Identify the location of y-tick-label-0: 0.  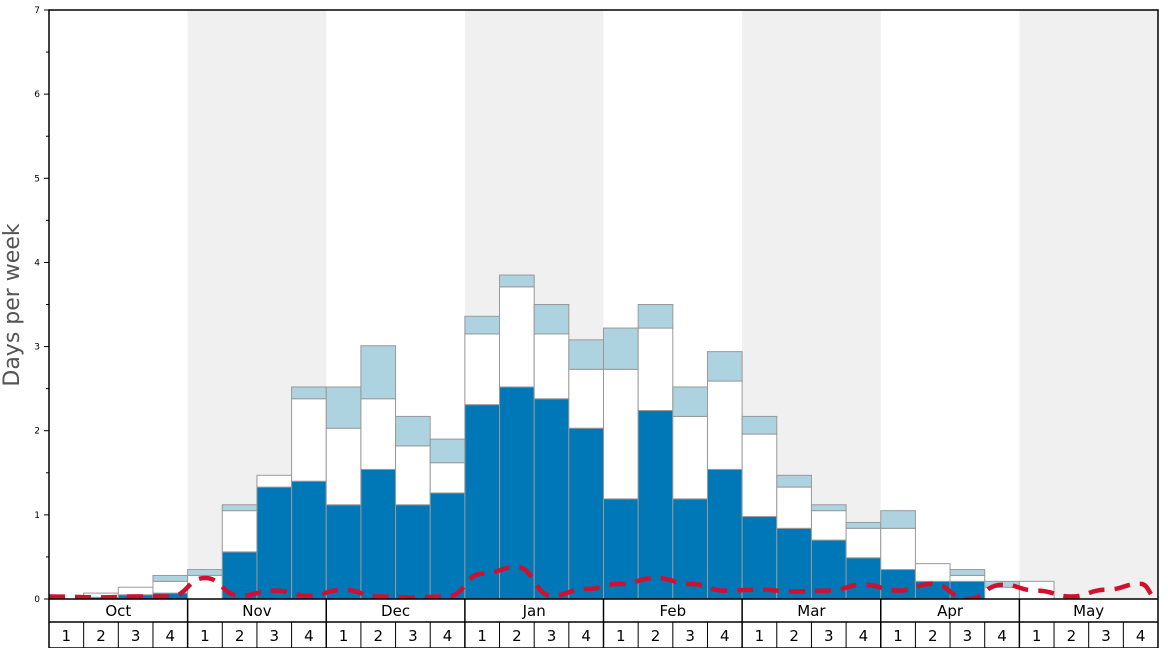
(37, 600).